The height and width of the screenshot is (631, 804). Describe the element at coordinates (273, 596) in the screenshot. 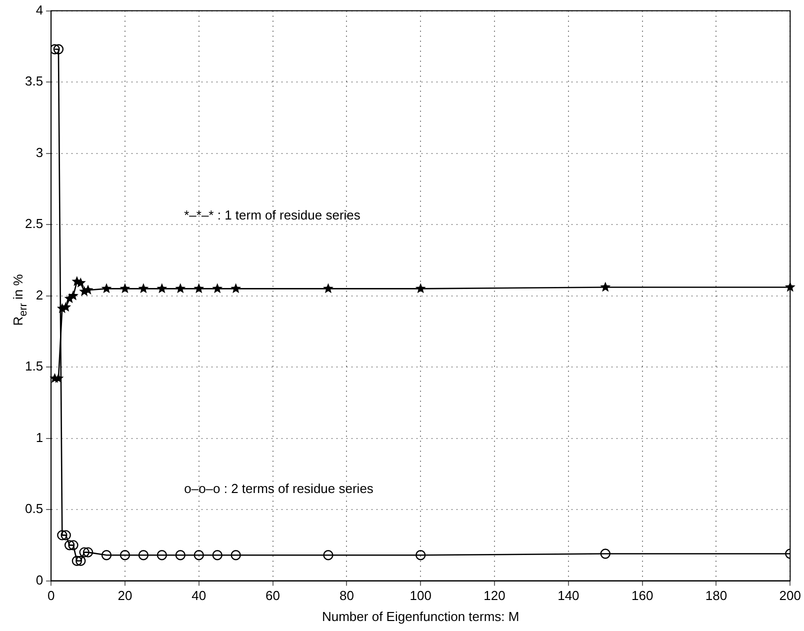

I see `x-tick-label: 60` at that location.